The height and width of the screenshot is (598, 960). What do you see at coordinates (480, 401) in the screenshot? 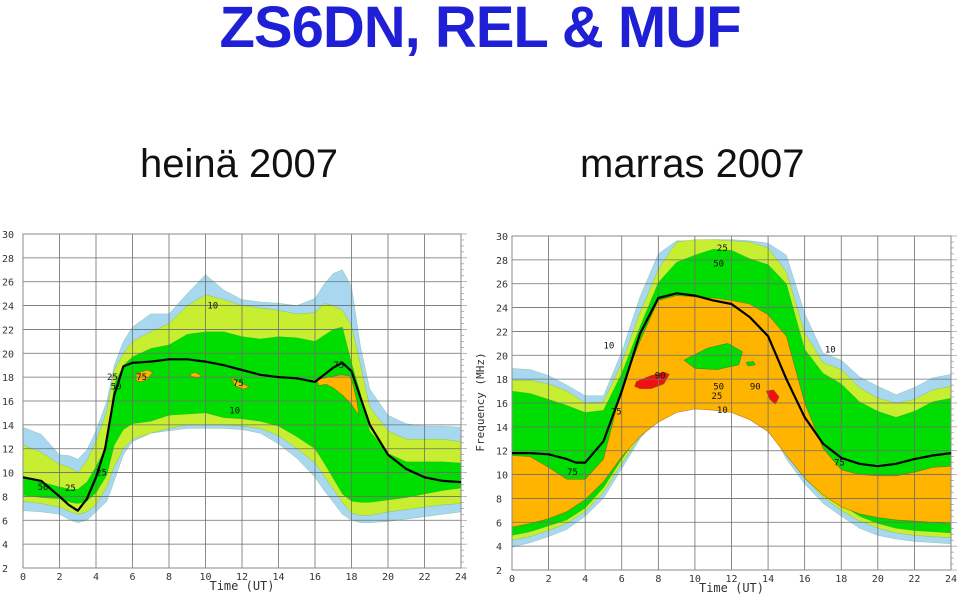
I see `y-axis-label: Frequency (MHz)` at bounding box center [480, 401].